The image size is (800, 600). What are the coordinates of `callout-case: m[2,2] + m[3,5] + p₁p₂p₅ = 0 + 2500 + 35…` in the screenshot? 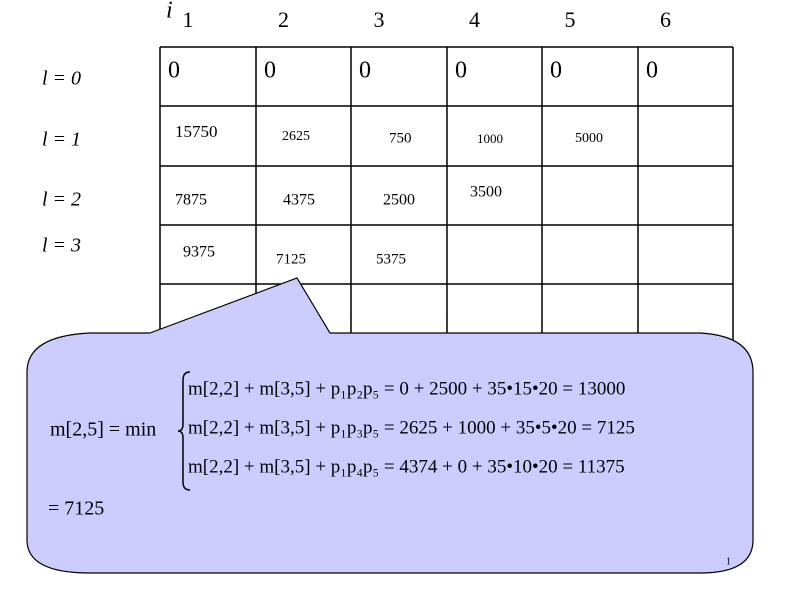 It's located at (406, 388).